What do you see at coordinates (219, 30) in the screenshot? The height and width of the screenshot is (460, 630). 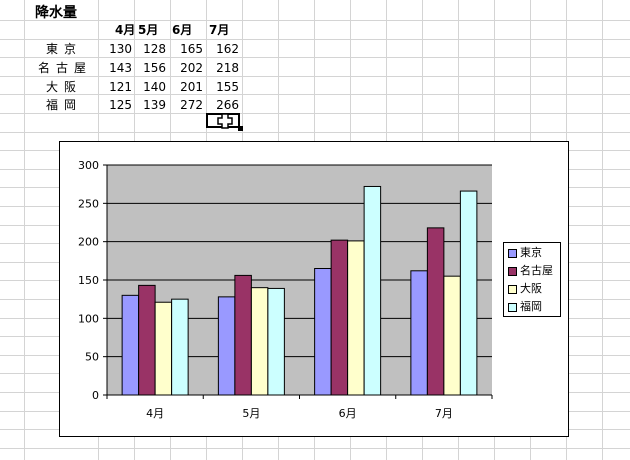 I see `month-header-3: 7月` at bounding box center [219, 30].